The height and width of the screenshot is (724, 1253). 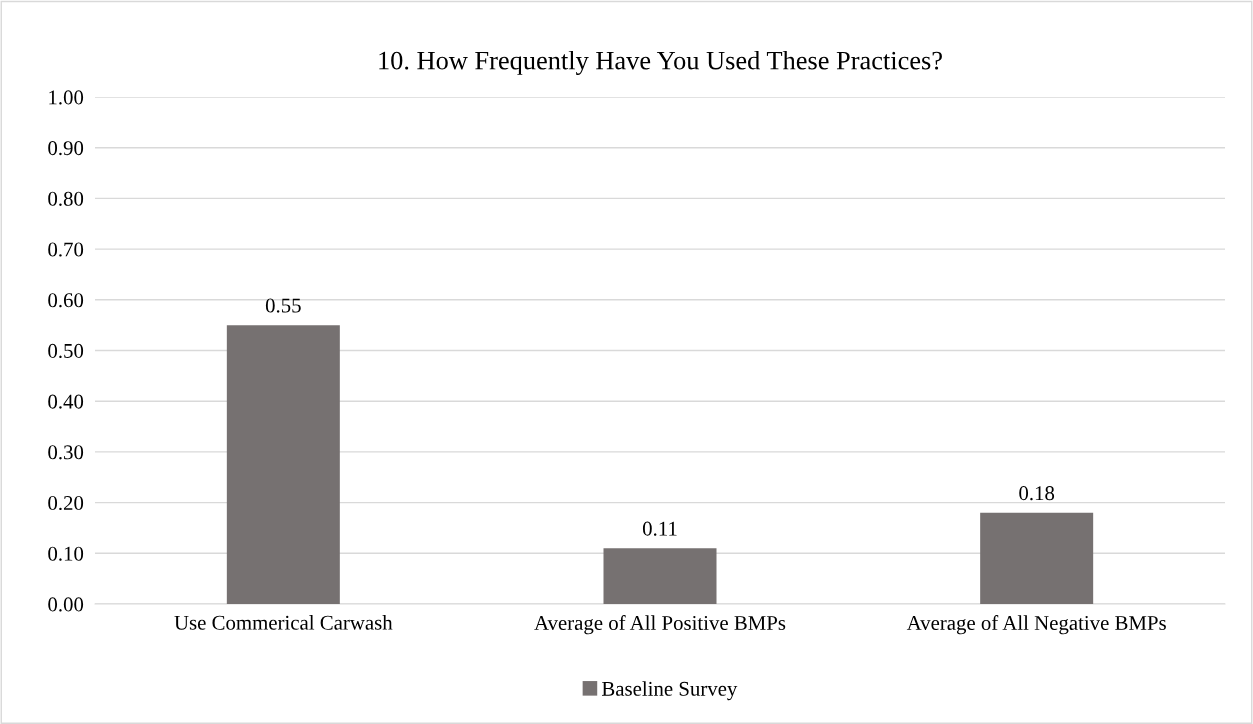 I want to click on data-label: 0.18, so click(x=1037, y=493).